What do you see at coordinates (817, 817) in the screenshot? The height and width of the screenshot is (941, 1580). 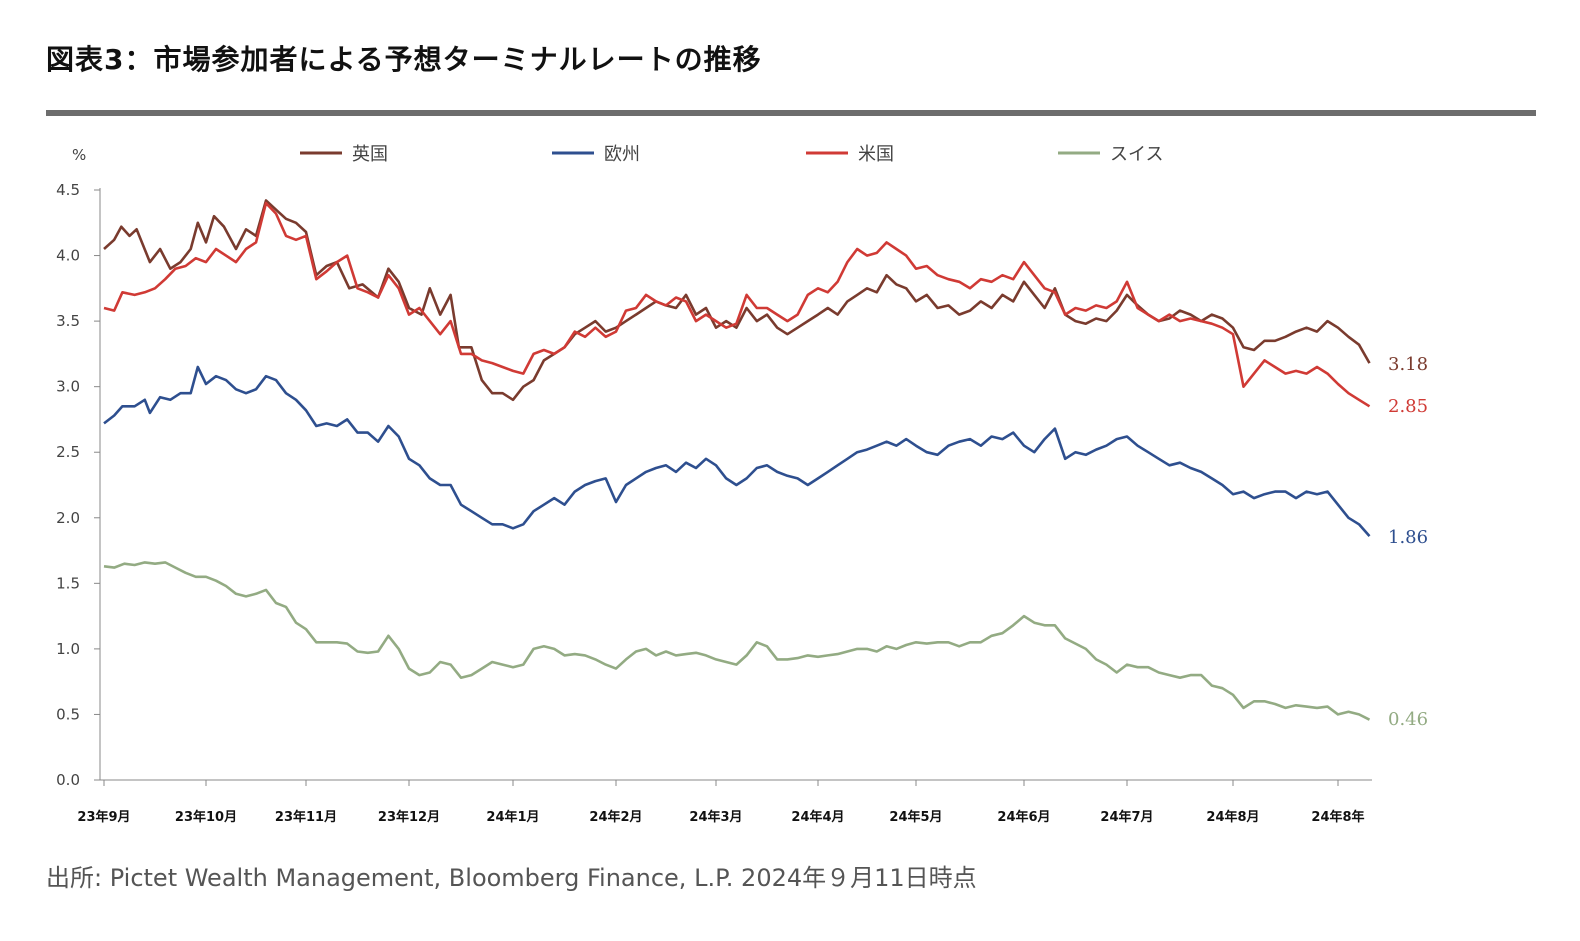 I see `x-tick-label: 24年4月` at bounding box center [817, 817].